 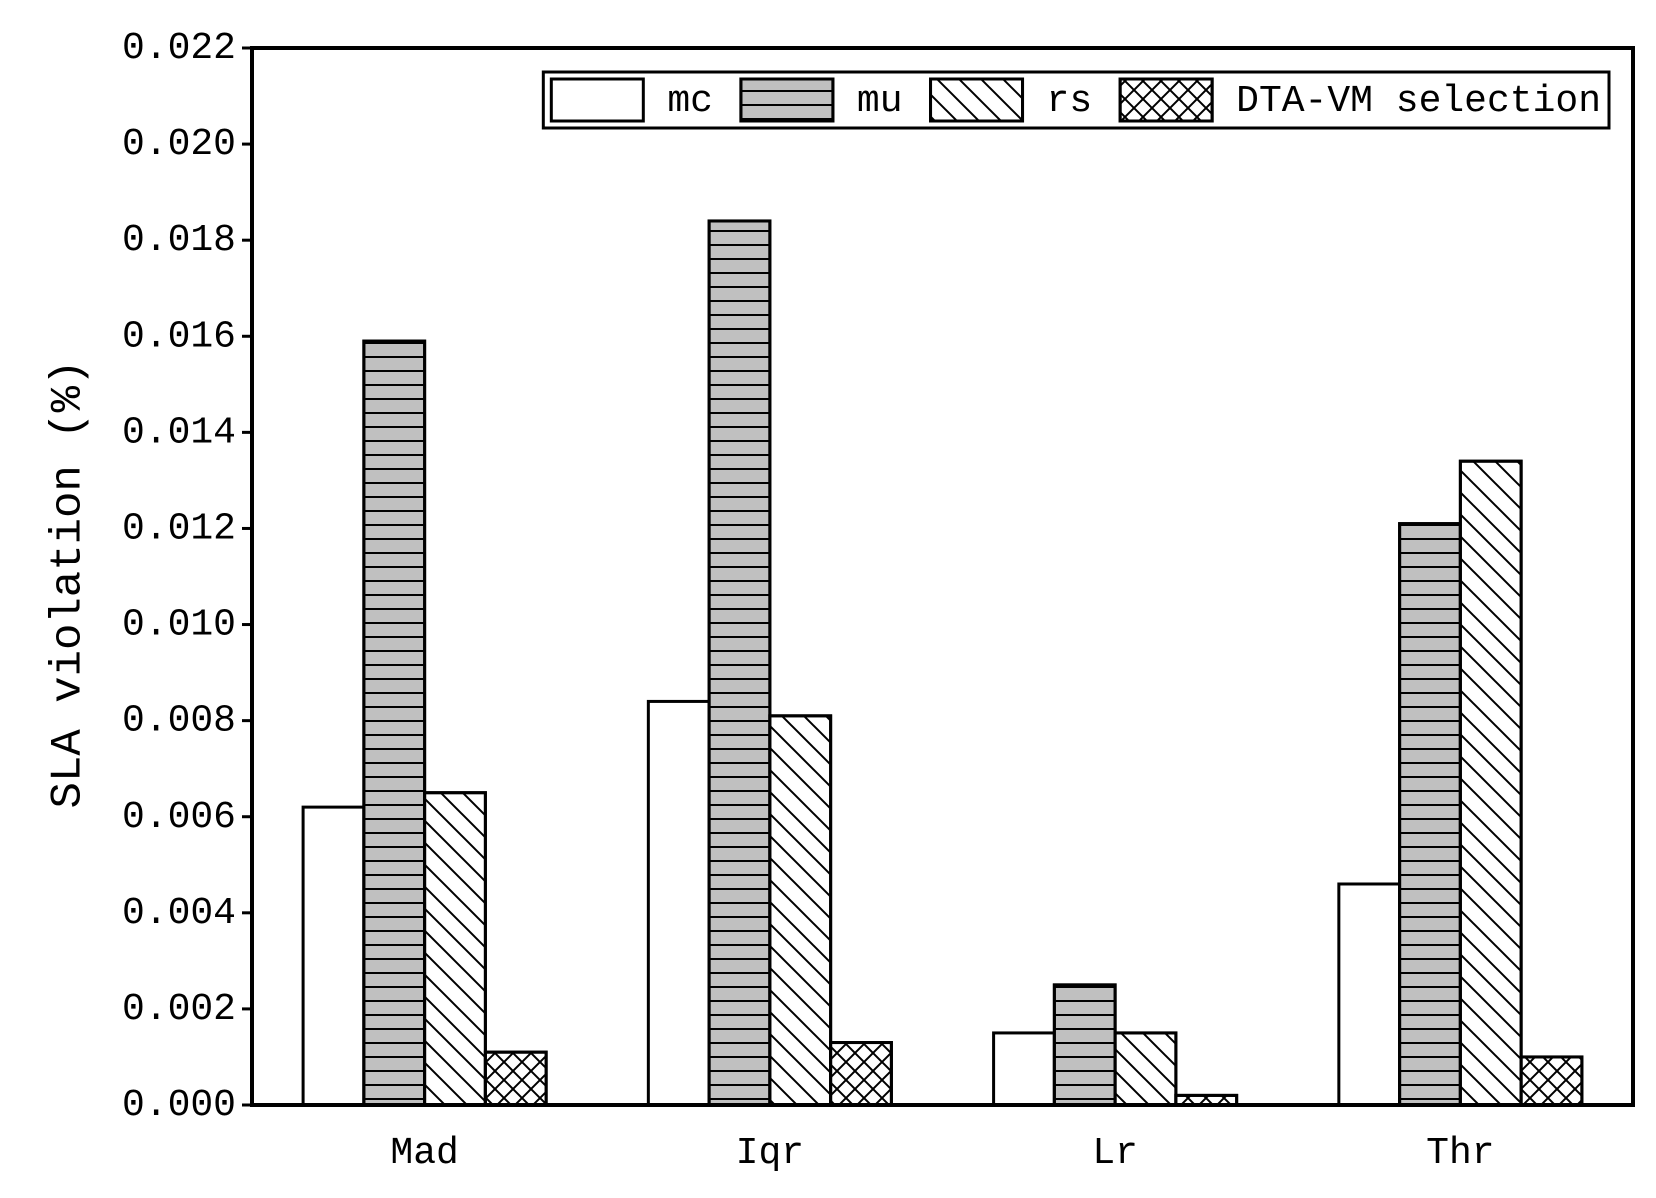 I want to click on y-tick-label: 0.022, so click(x=179, y=48).